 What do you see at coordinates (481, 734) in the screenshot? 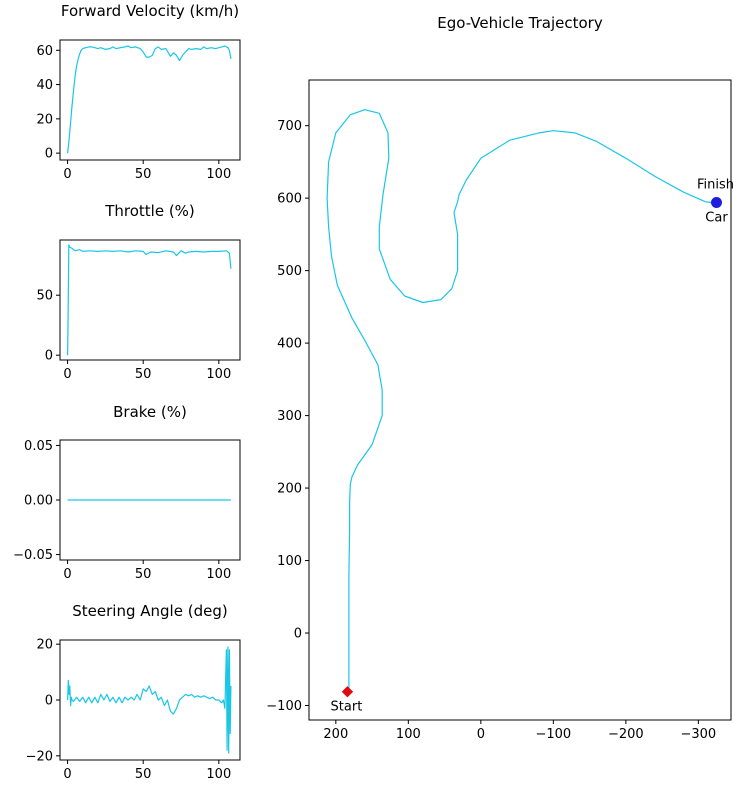
I see `trajectory-xtick-label: 0` at bounding box center [481, 734].